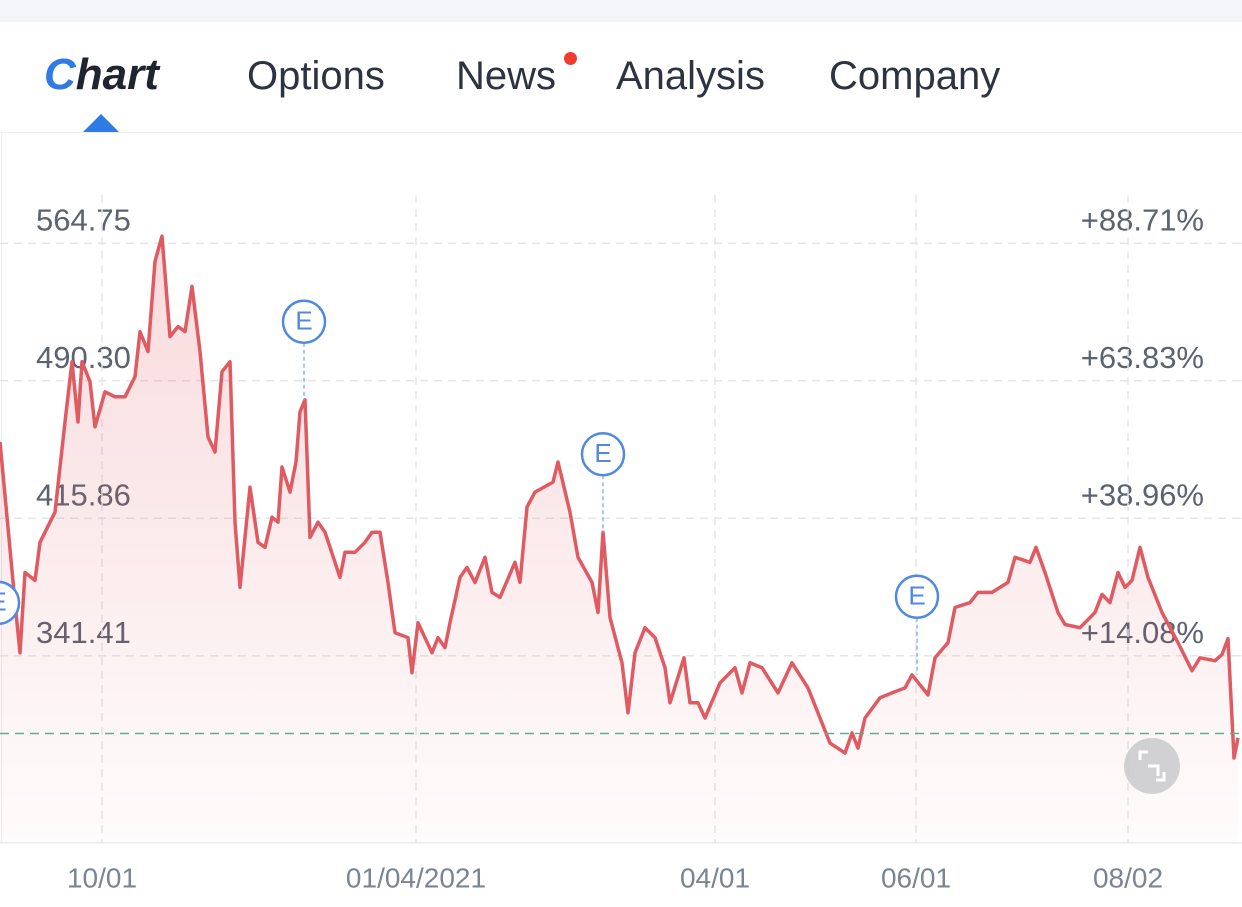 The image size is (1242, 907). What do you see at coordinates (1142, 494) in the screenshot?
I see `y2-tick-label: +38.96%` at bounding box center [1142, 494].